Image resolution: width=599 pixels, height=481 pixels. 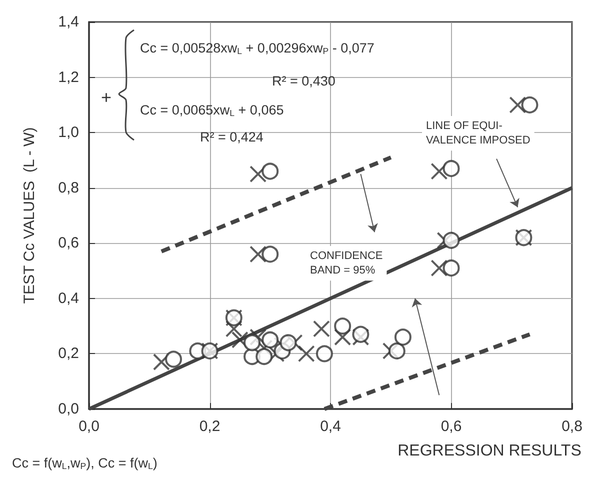 What do you see at coordinates (68, 243) in the screenshot?
I see `y-tick-label: 0,6` at bounding box center [68, 243].